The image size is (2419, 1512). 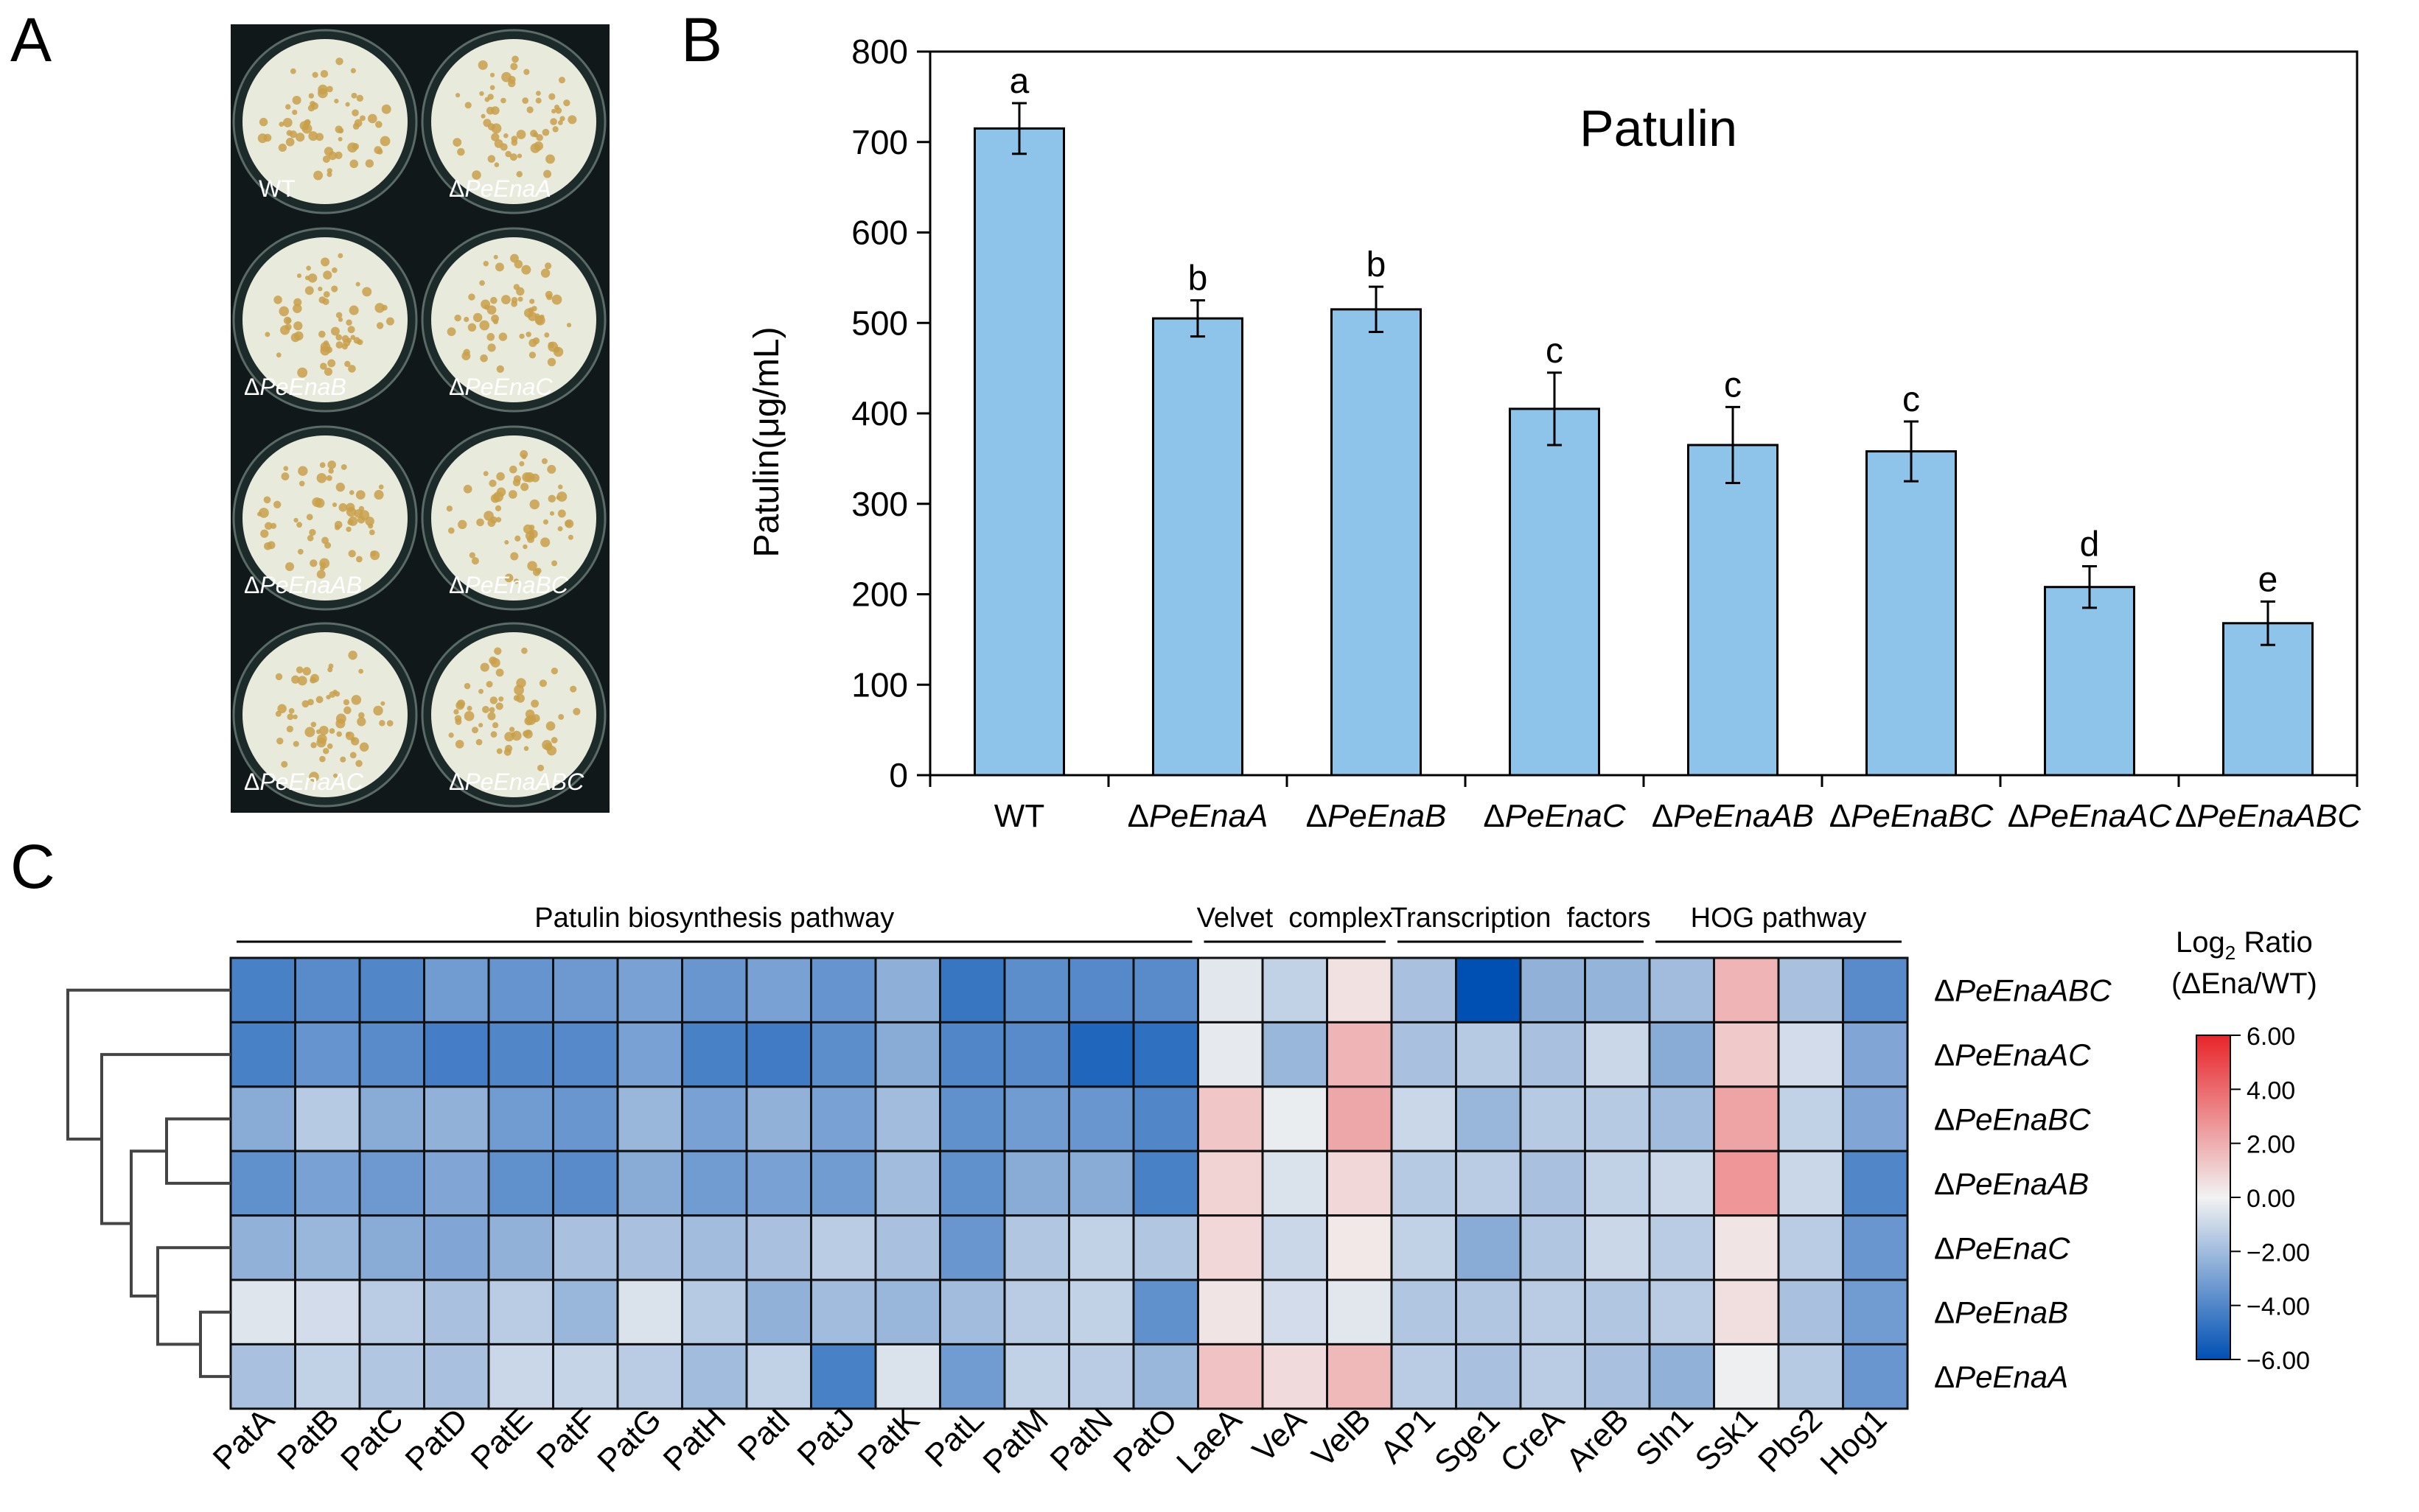 I want to click on column-label: PatO, so click(x=1145, y=1440).